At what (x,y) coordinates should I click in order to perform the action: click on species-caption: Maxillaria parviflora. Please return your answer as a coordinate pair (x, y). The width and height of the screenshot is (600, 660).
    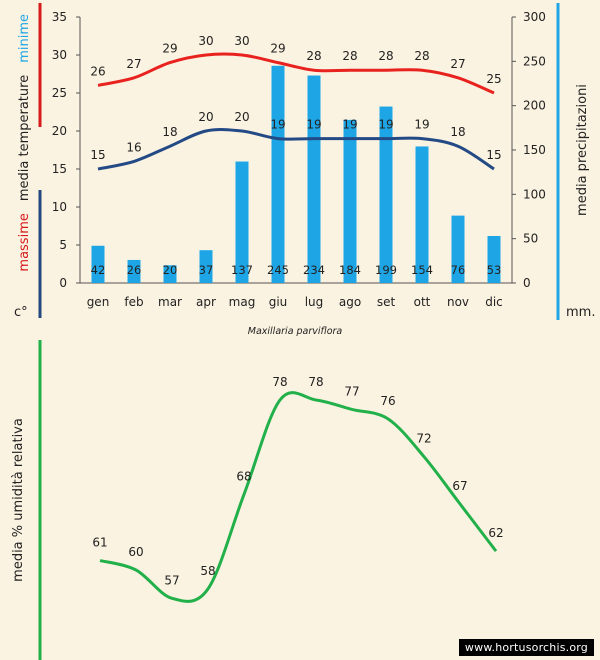
    Looking at the image, I should click on (295, 331).